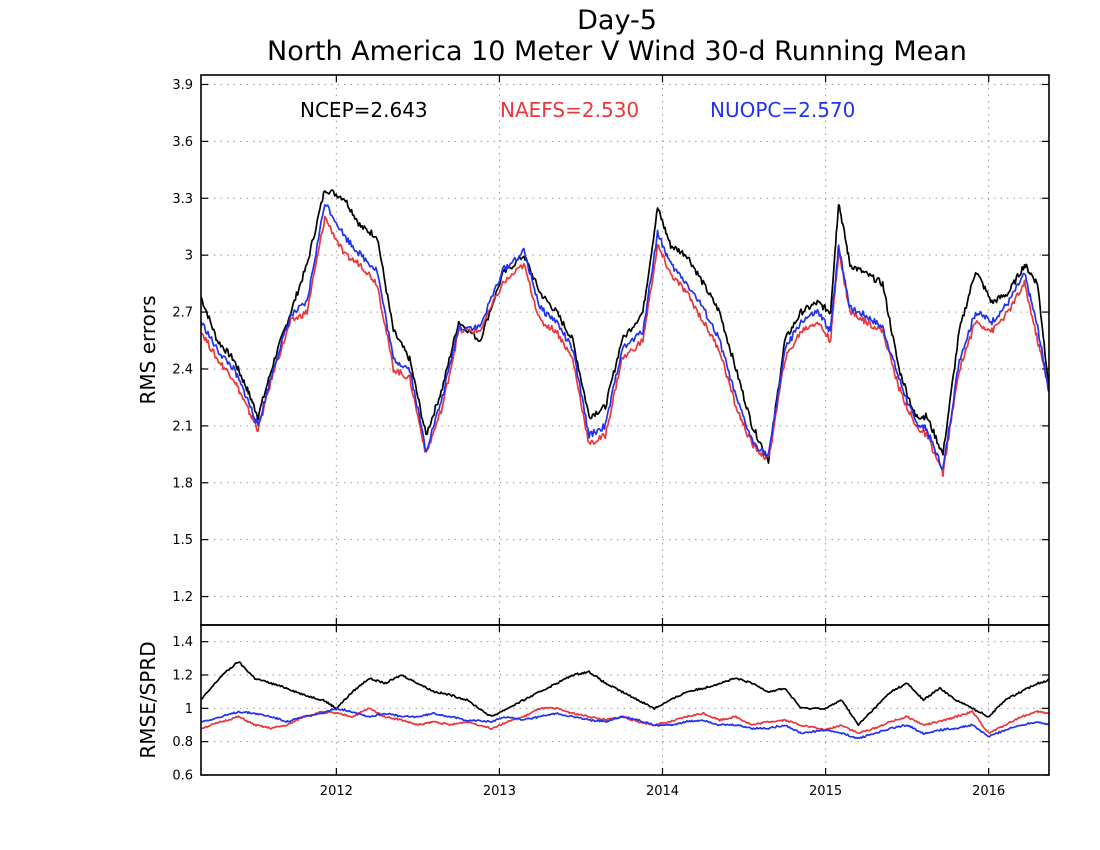  What do you see at coordinates (182, 426) in the screenshot?
I see `y-tick-label: 2.1` at bounding box center [182, 426].